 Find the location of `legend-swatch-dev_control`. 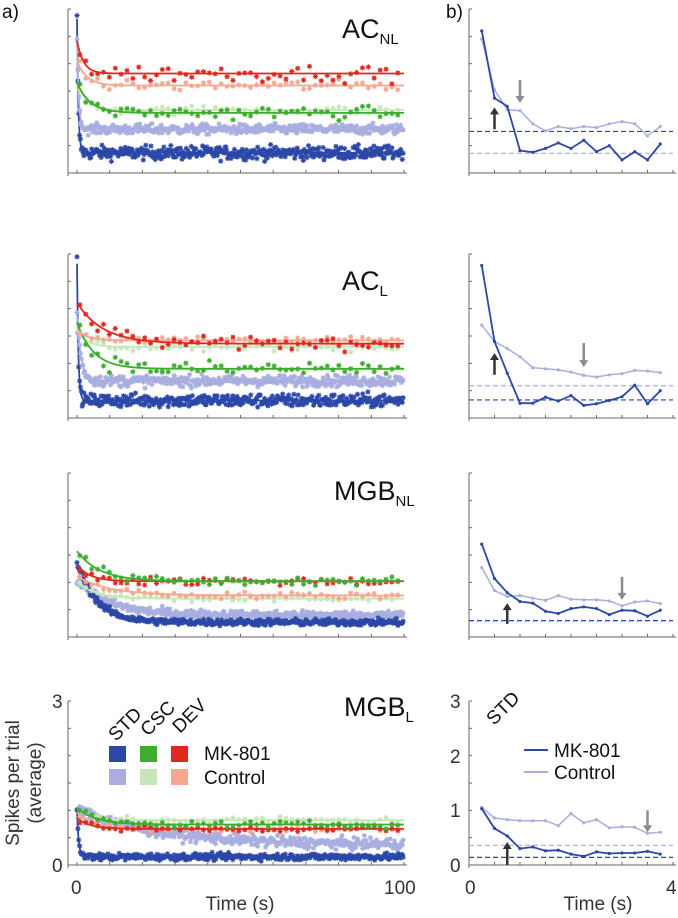

legend-swatch-dev_control is located at coordinates (179, 777).